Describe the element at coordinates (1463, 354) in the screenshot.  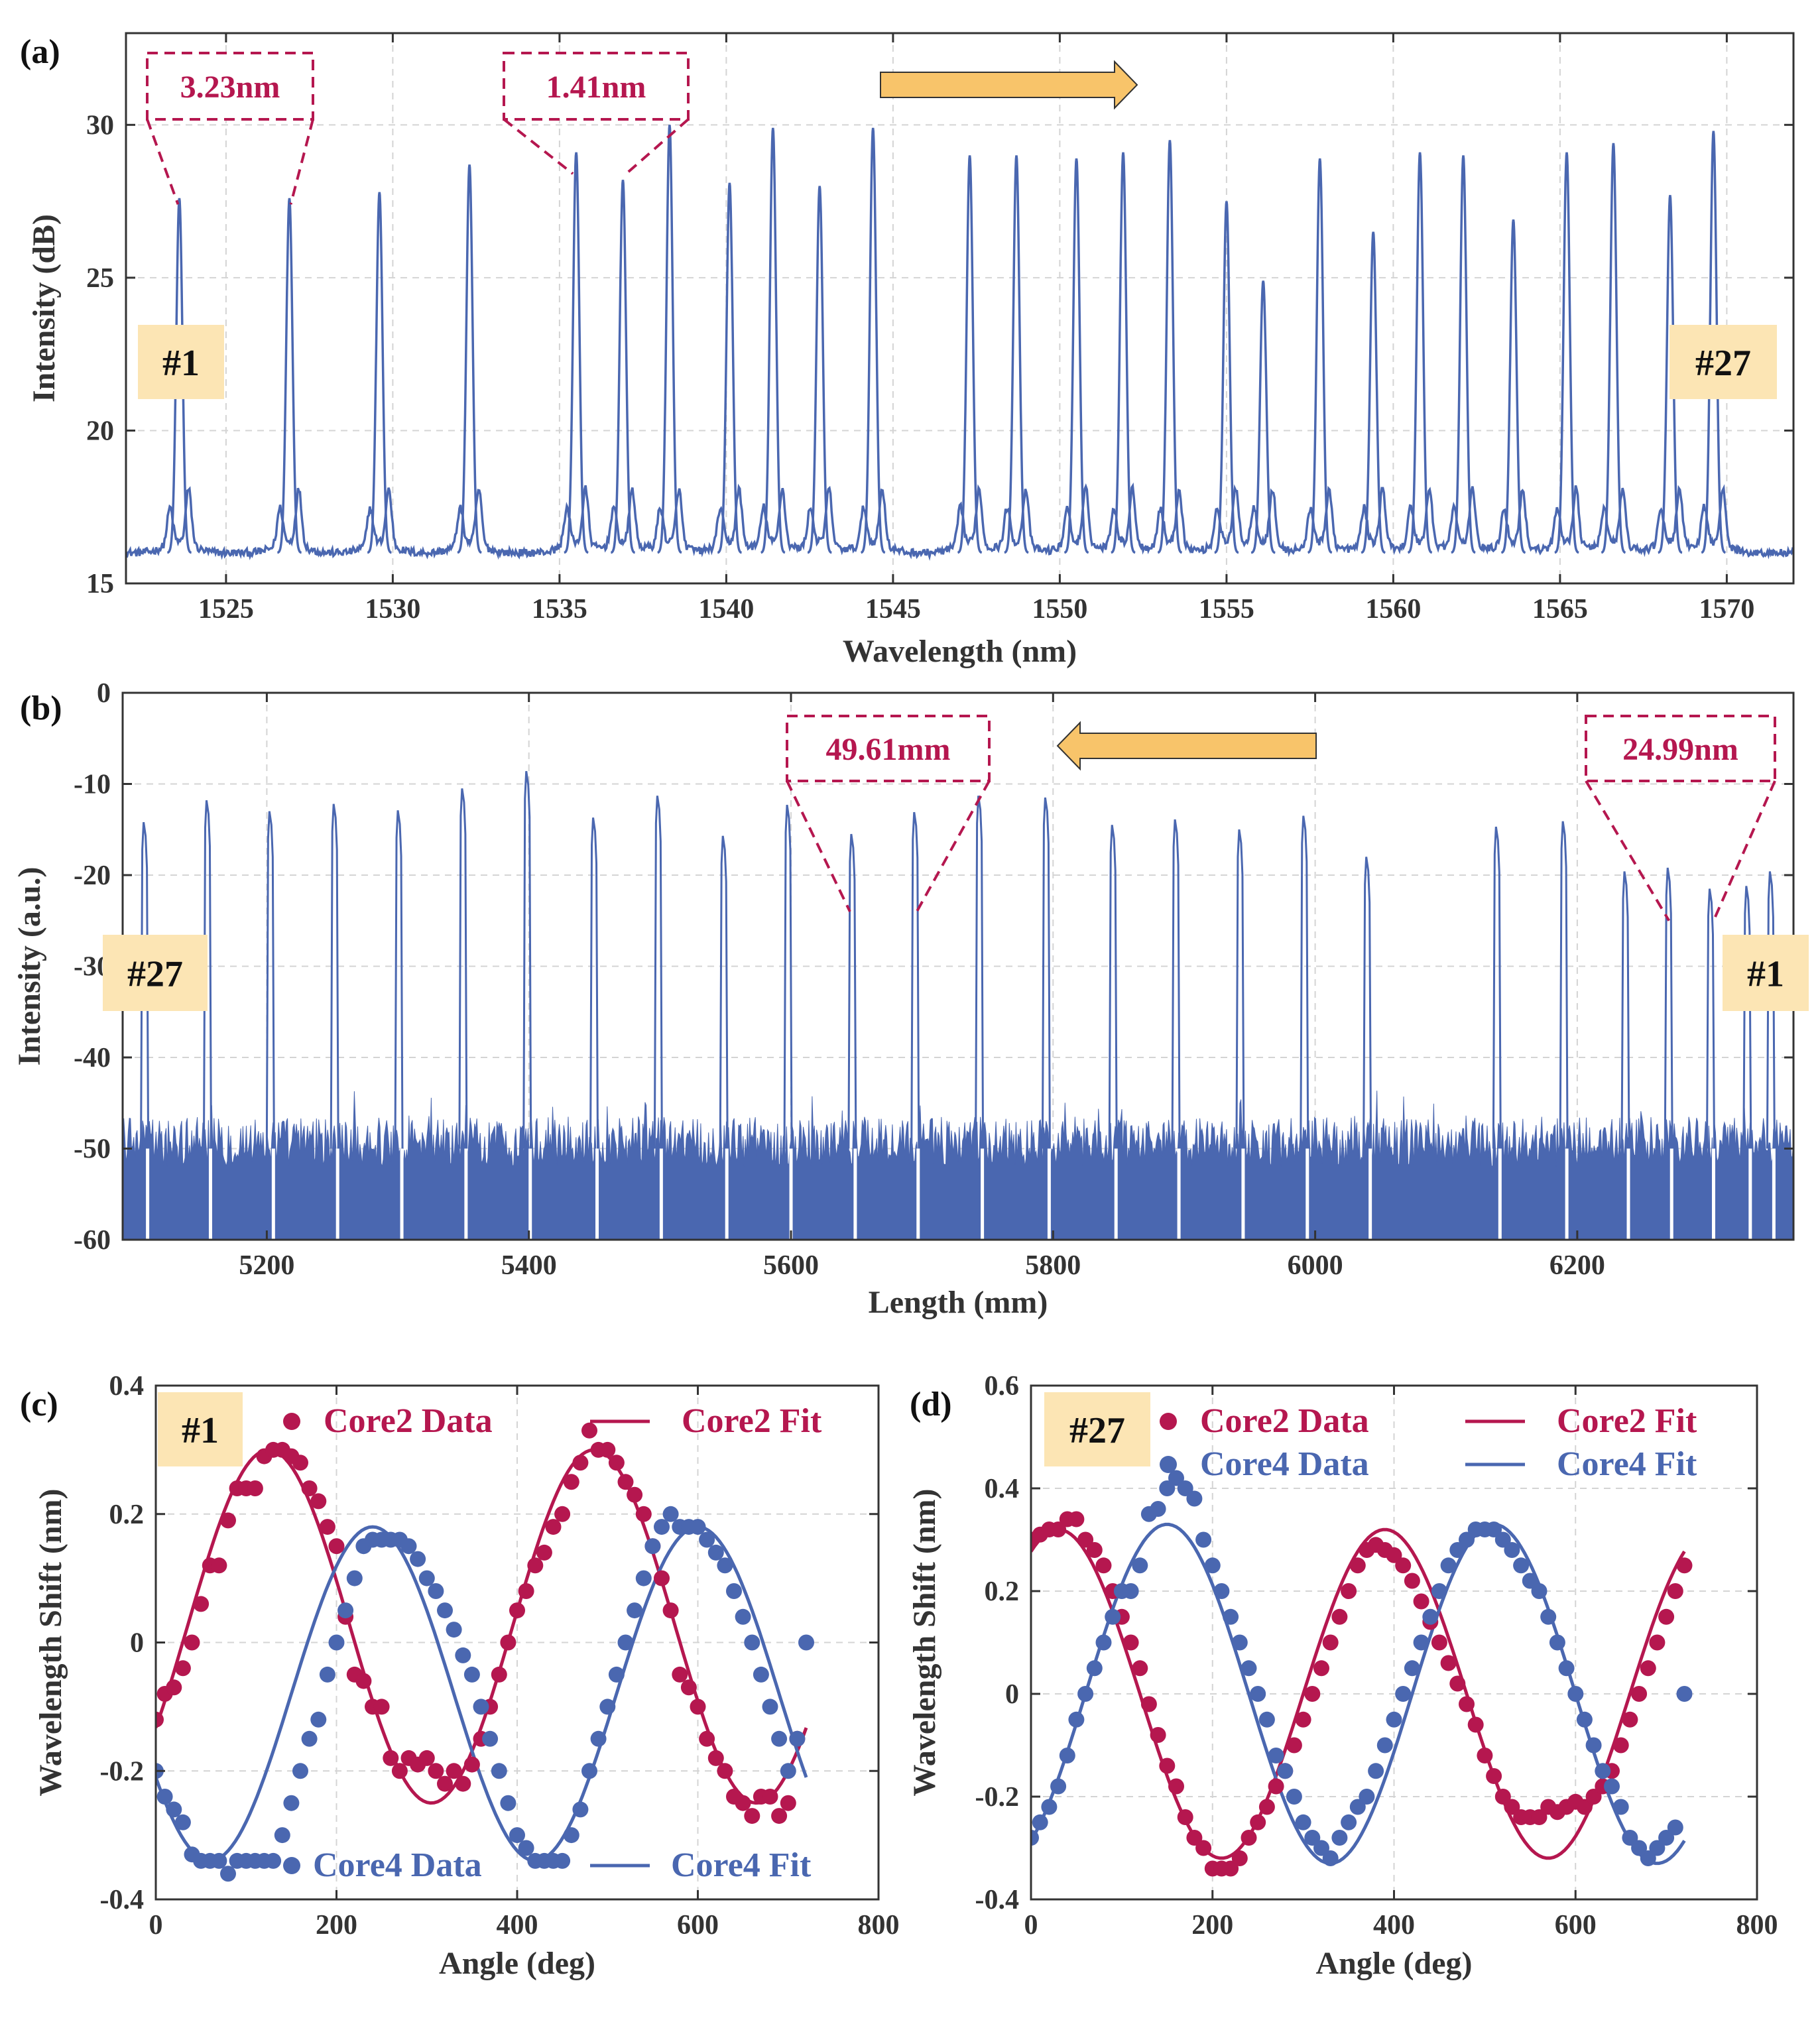
I see `spectrum-peak` at that location.